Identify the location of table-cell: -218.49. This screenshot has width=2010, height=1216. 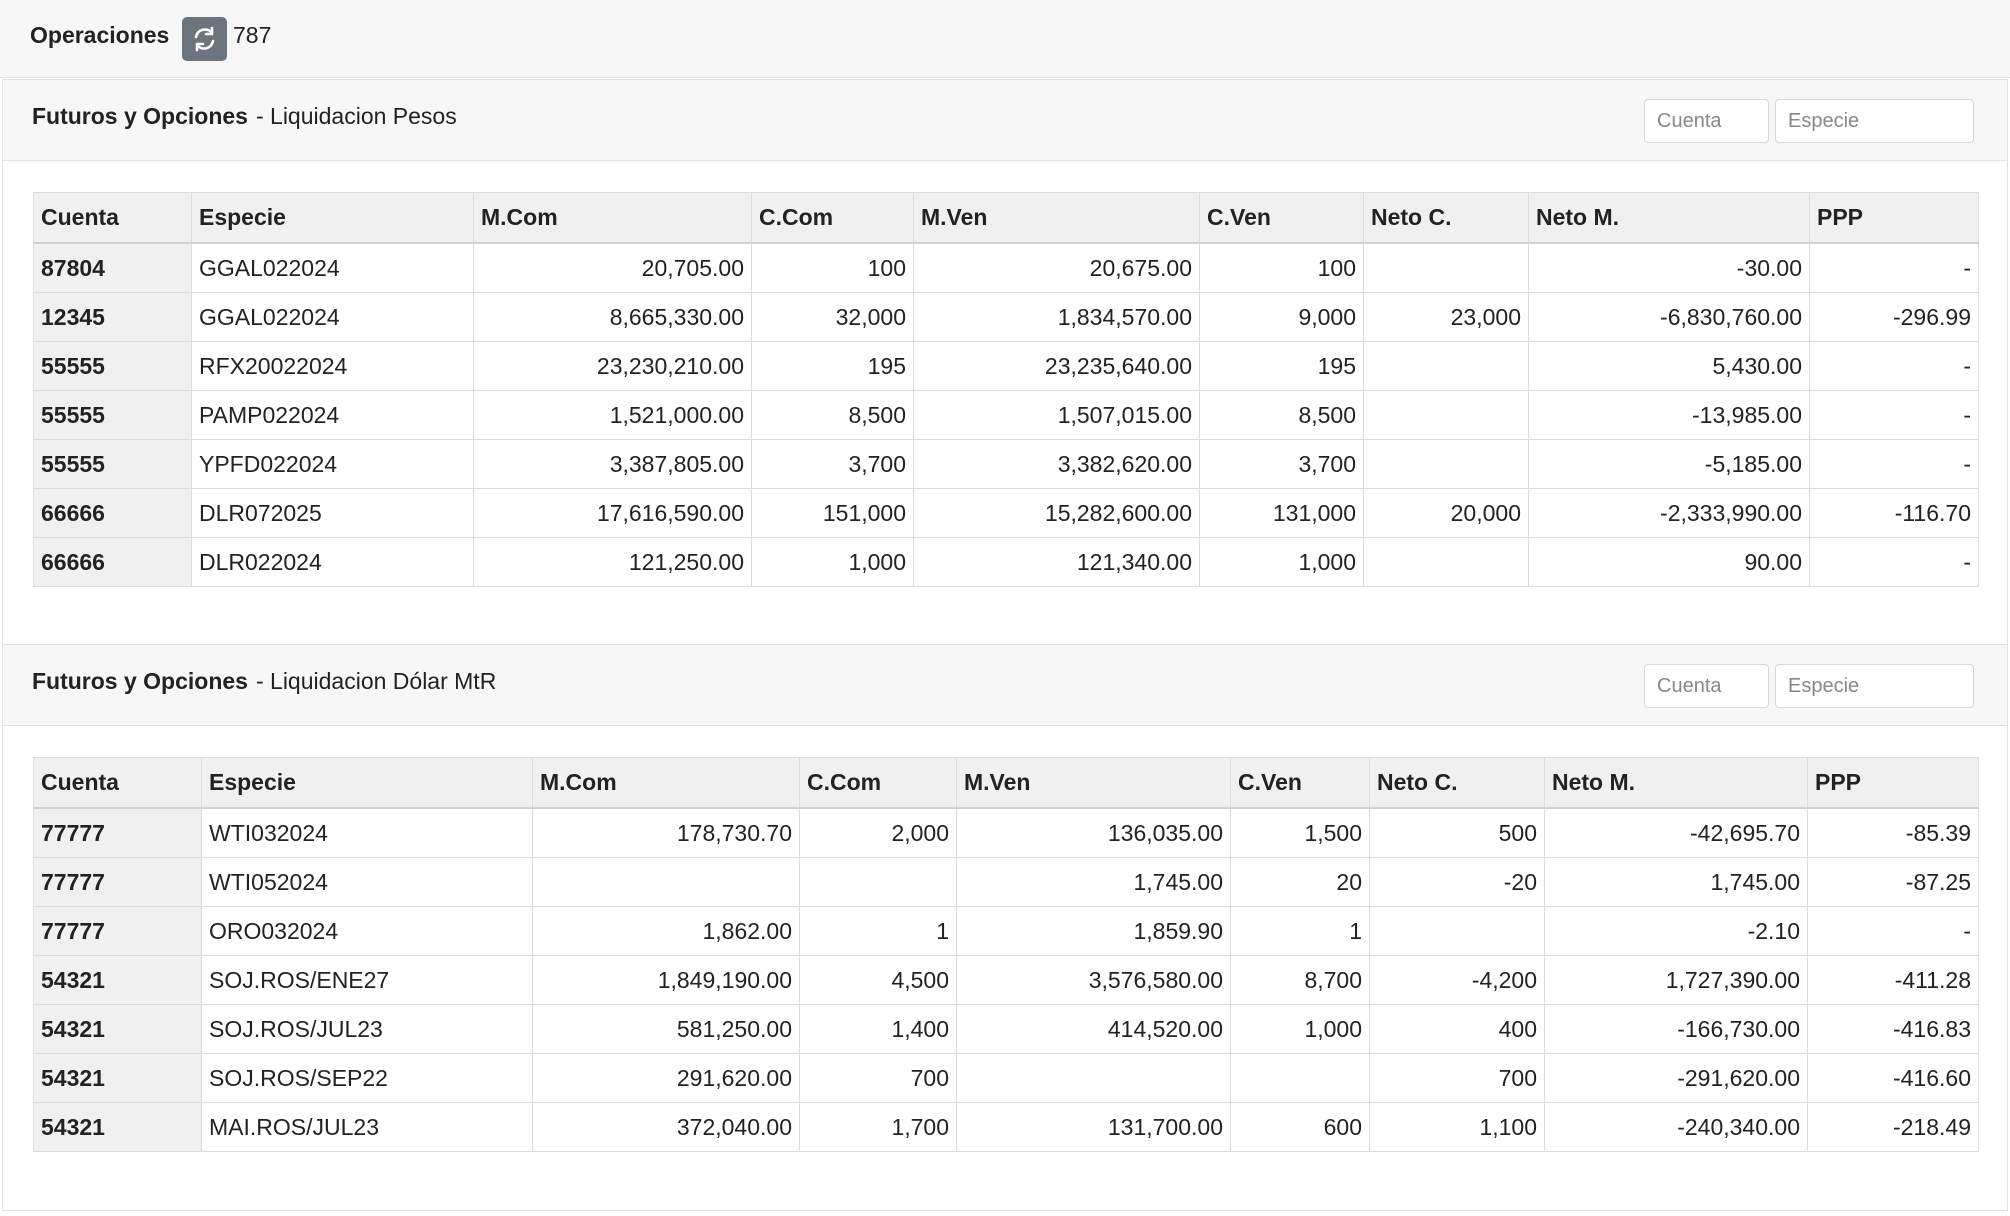
(1893, 1127).